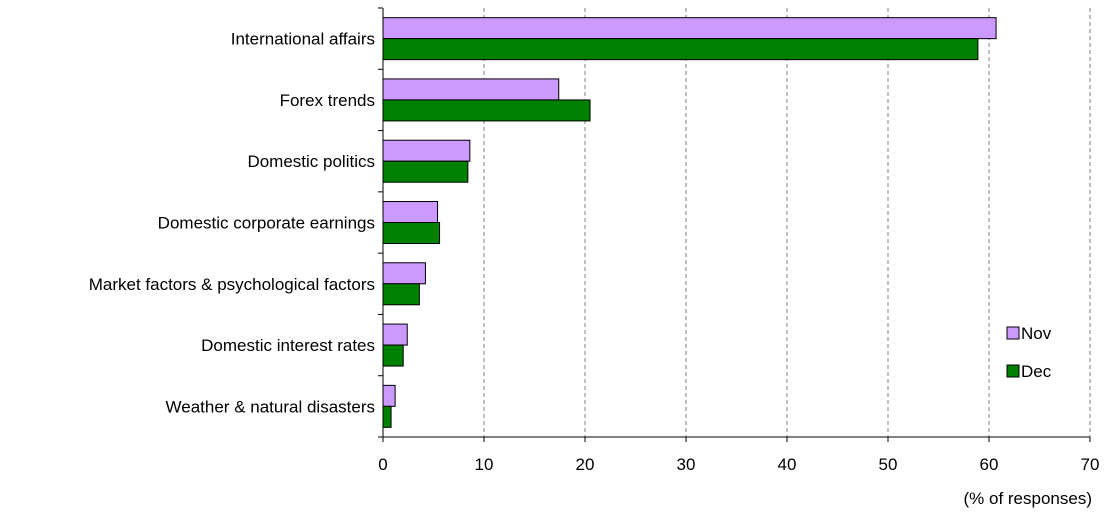 Image resolution: width=1111 pixels, height=515 pixels. I want to click on x-tick-label: 10, so click(484, 464).